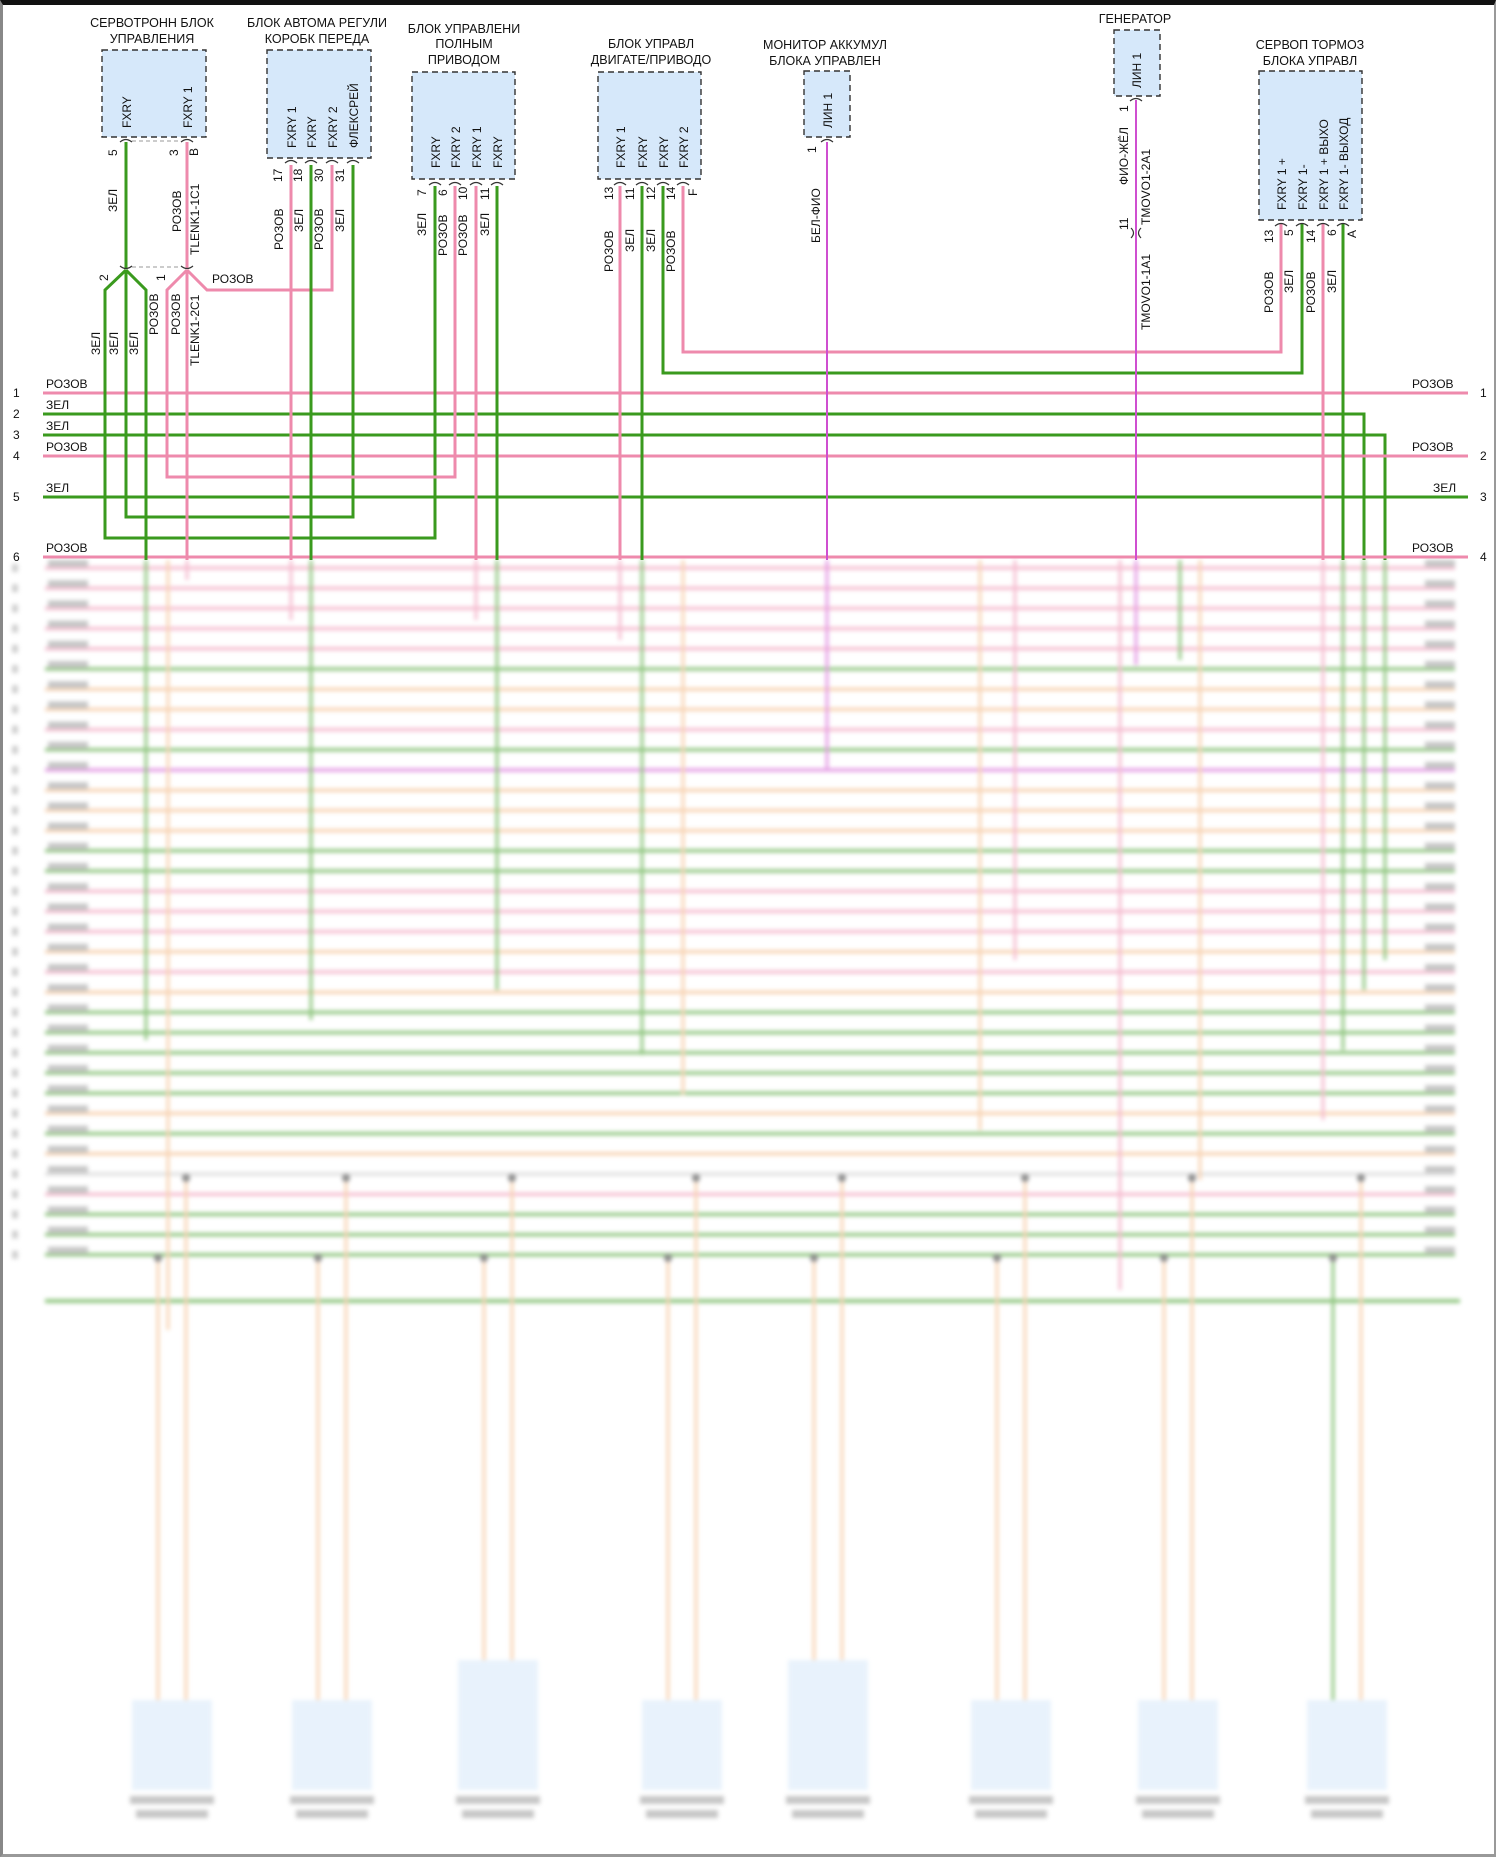 The height and width of the screenshot is (1861, 1500). What do you see at coordinates (319, 175) in the screenshot?
I see `pin-number: 30` at bounding box center [319, 175].